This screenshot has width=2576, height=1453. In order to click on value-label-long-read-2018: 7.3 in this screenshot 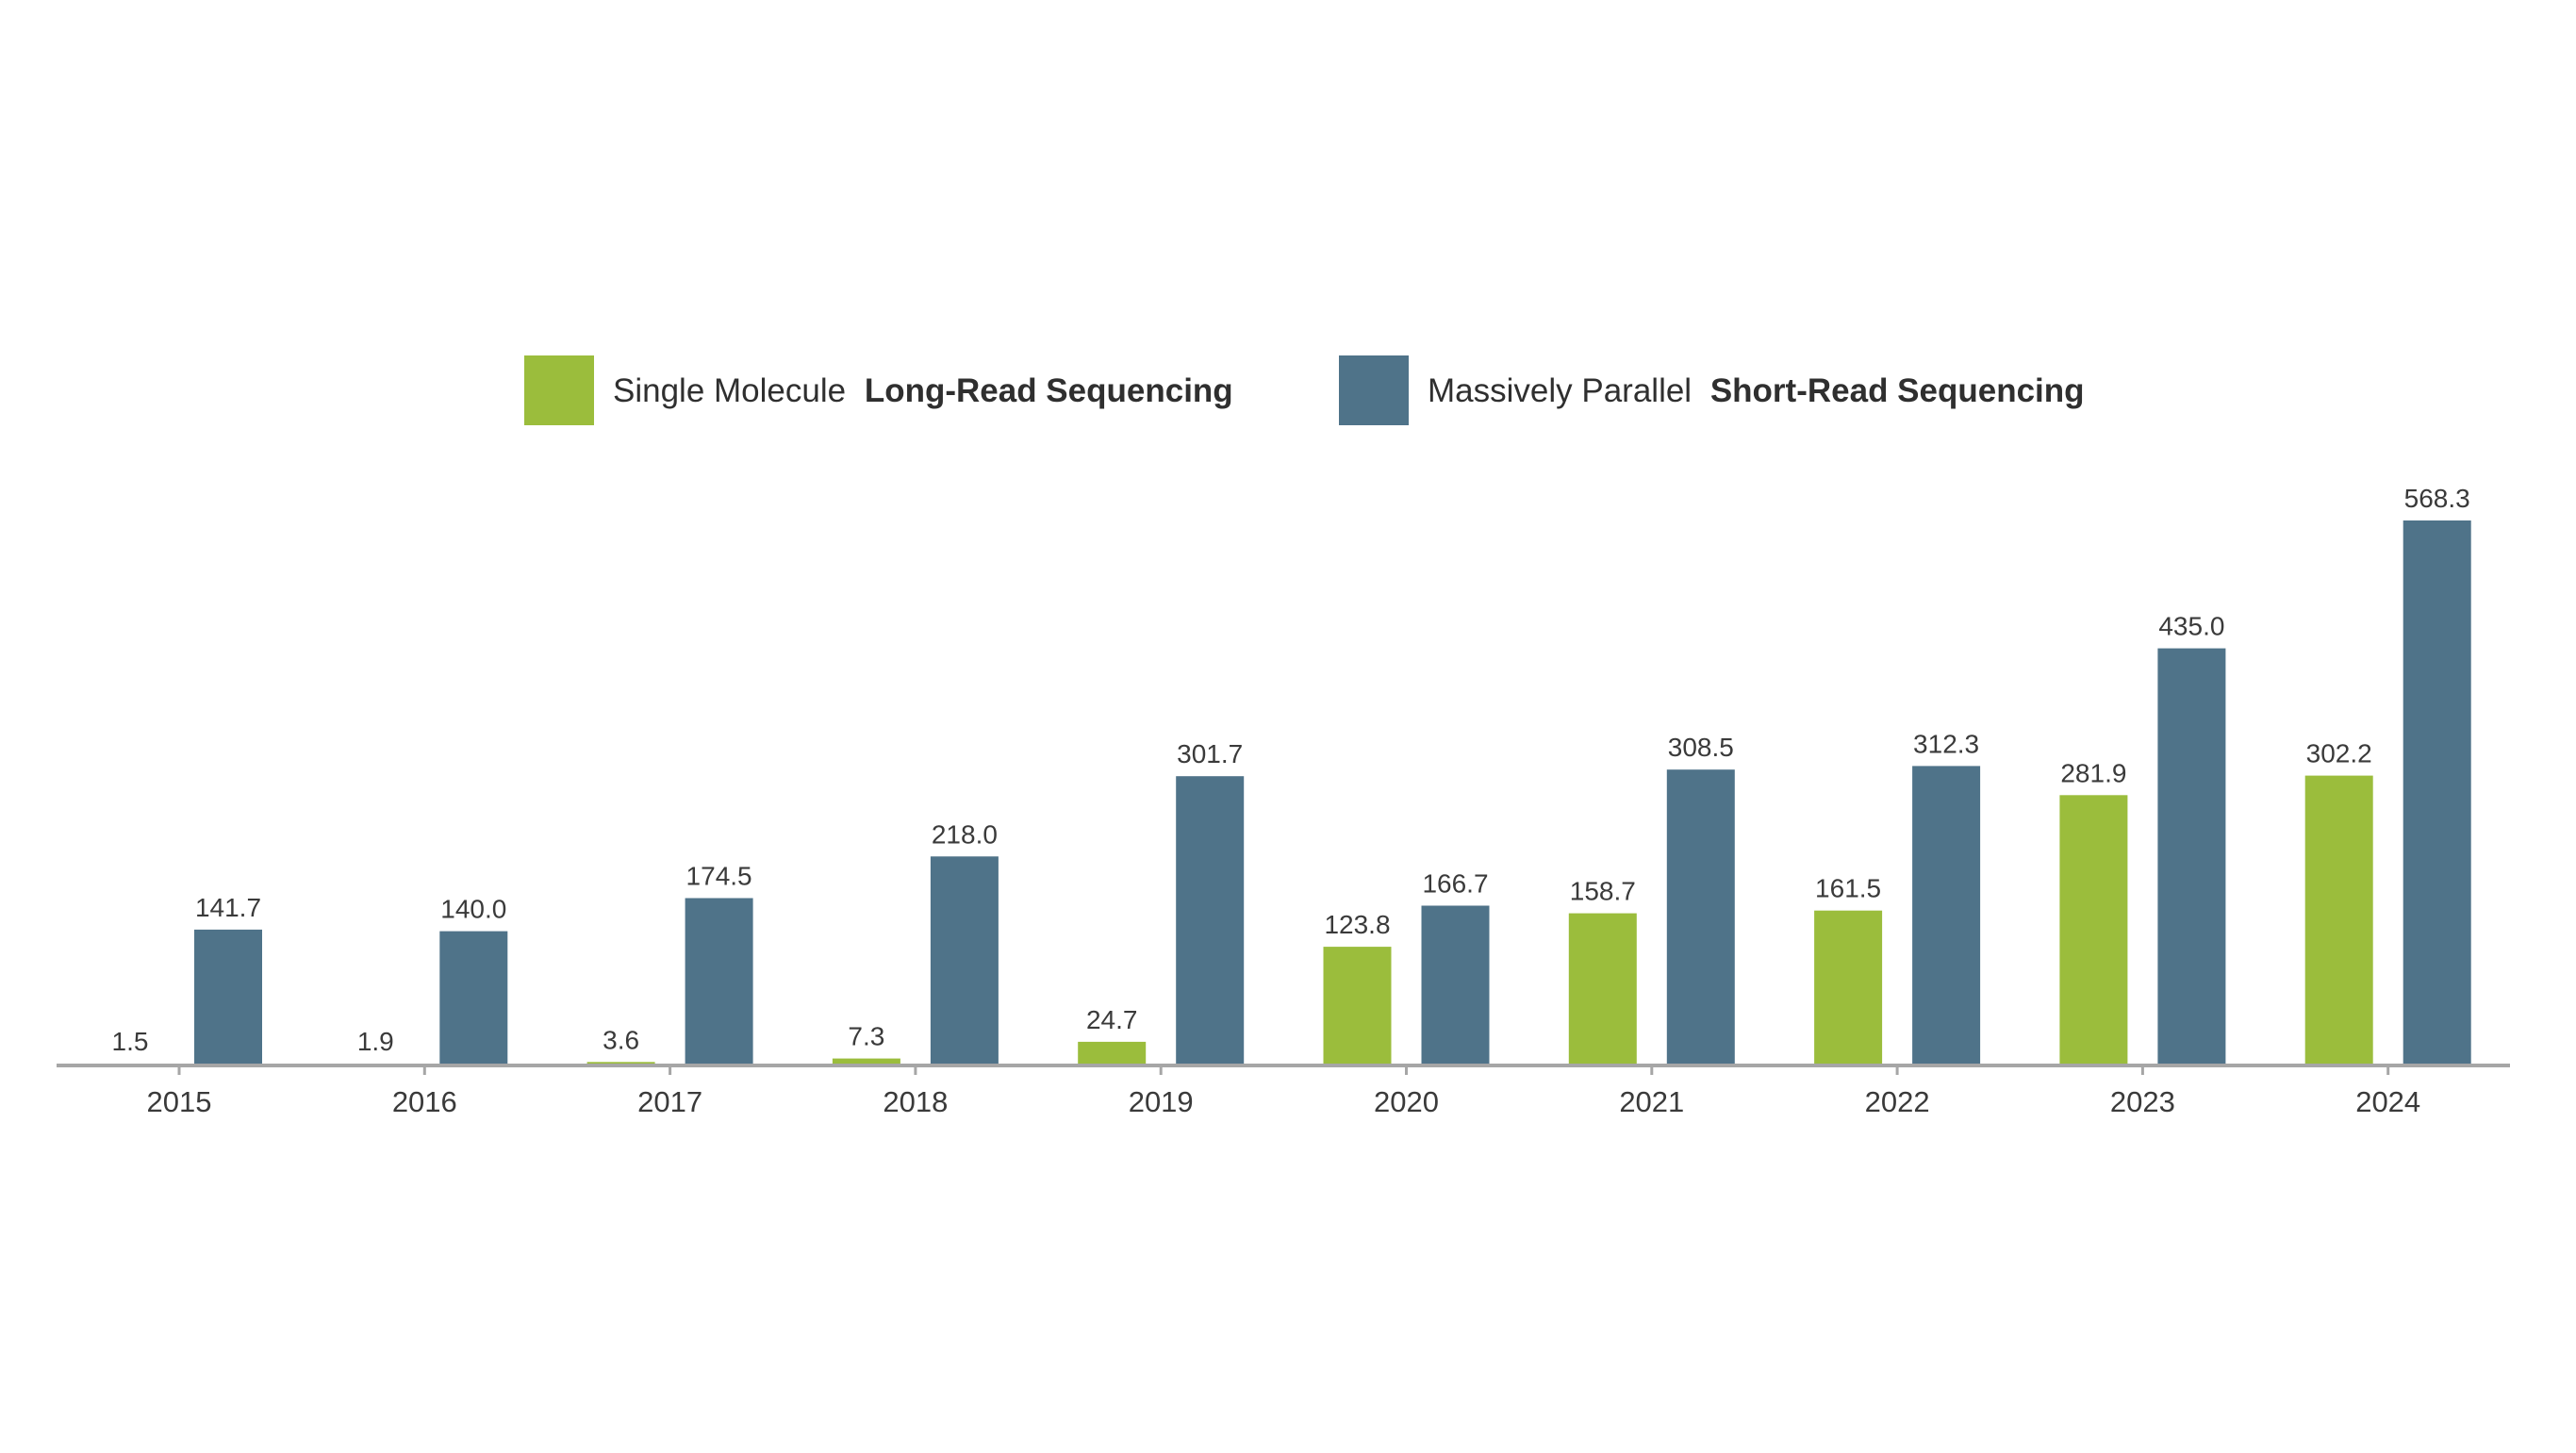, I will do `click(866, 1036)`.